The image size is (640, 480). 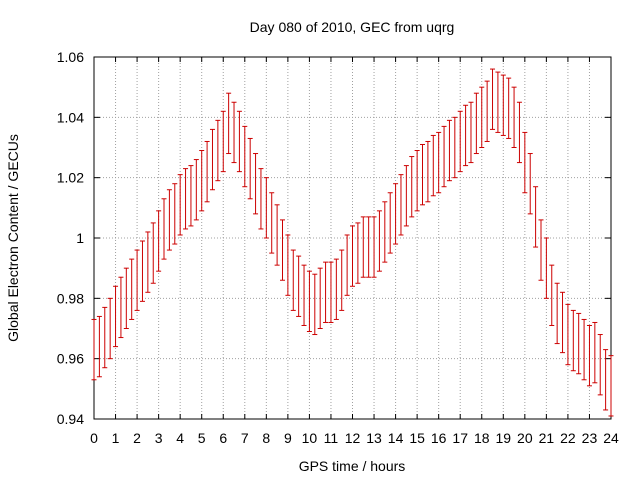 What do you see at coordinates (482, 438) in the screenshot?
I see `x-tick-label: 18` at bounding box center [482, 438].